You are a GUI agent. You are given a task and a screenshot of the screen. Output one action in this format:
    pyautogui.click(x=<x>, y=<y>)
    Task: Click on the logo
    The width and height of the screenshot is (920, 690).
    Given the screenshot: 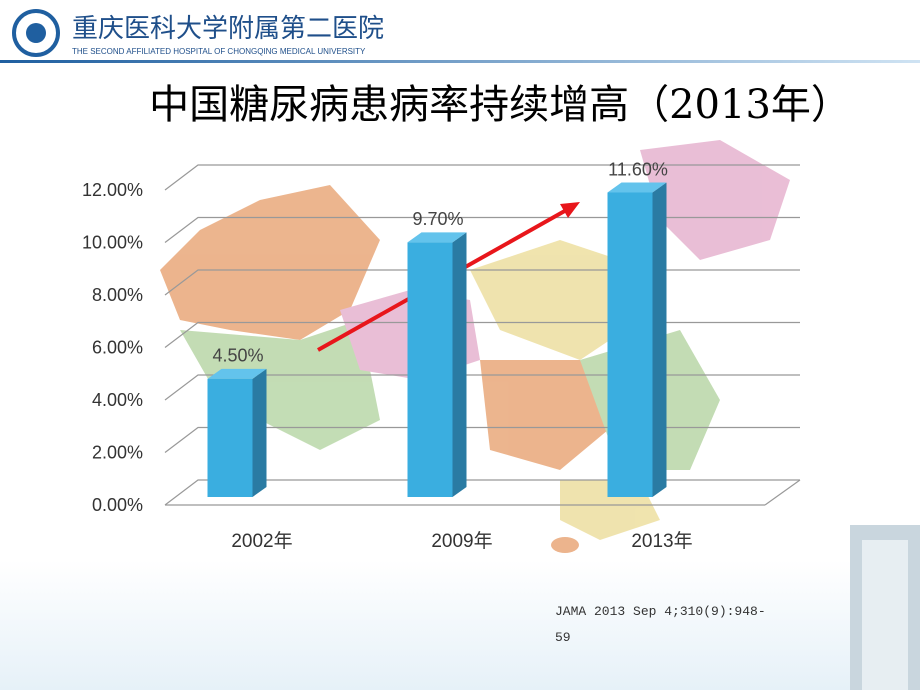 What is the action you would take?
    pyautogui.click(x=36, y=33)
    